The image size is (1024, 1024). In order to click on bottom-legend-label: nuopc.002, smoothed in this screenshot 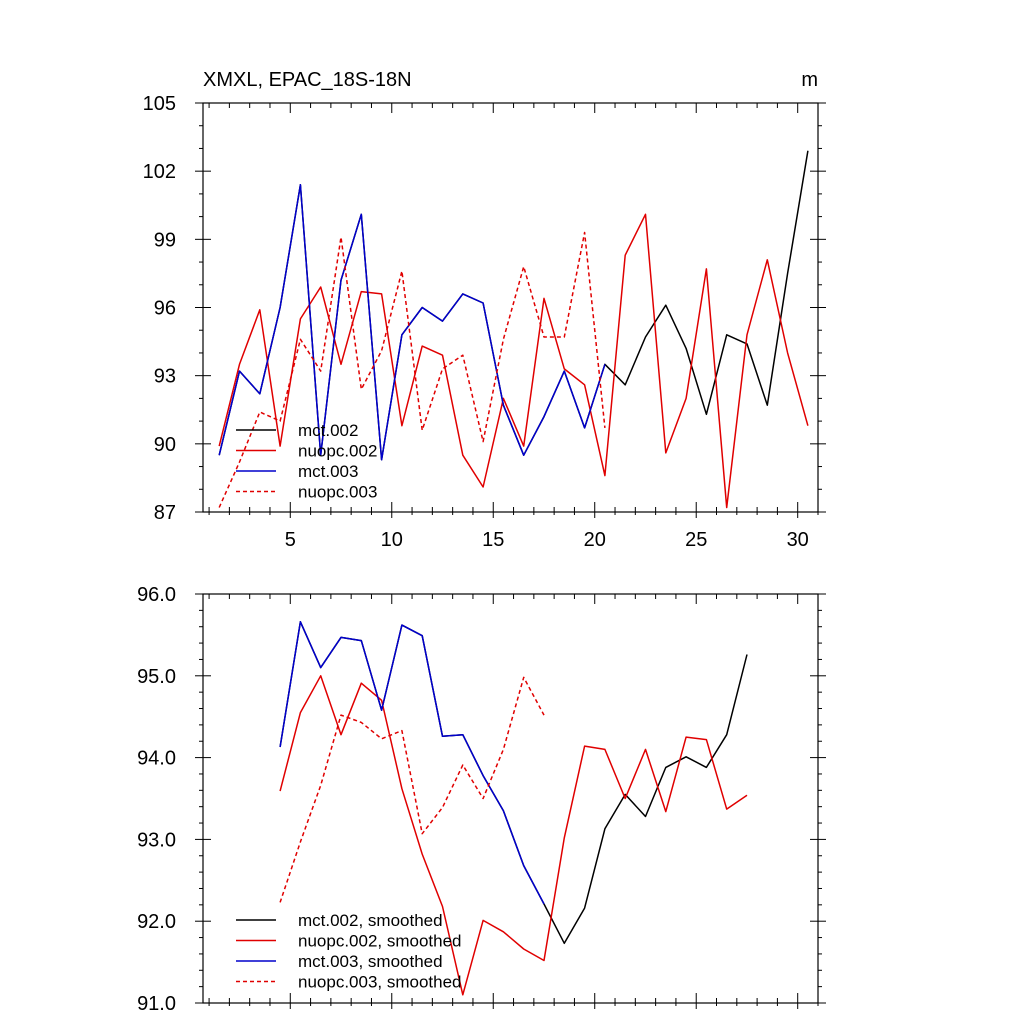, I will do `click(380, 941)`.